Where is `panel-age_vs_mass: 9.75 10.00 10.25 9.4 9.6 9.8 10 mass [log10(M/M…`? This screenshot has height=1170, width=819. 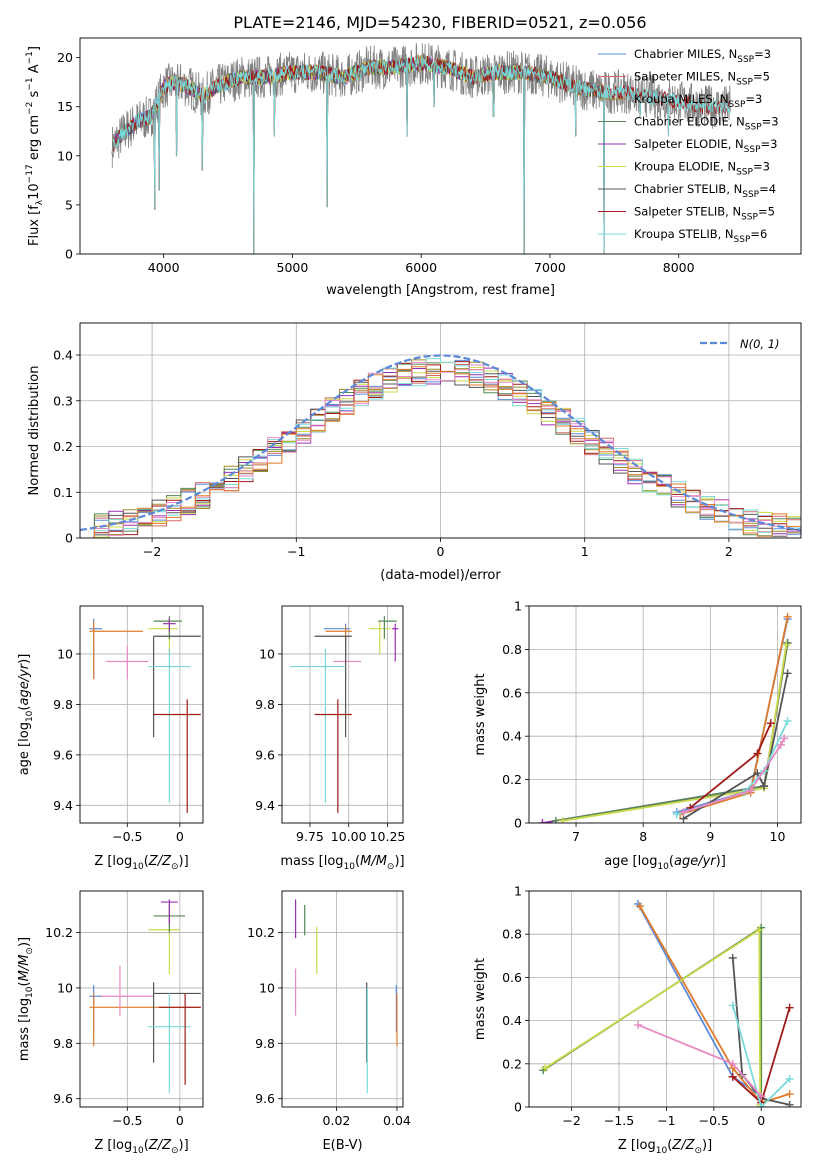
panel-age_vs_mass: 9.75 10.00 10.25 9.4 9.6 9.8 10 mass [log10(M/M… is located at coordinates (330, 738).